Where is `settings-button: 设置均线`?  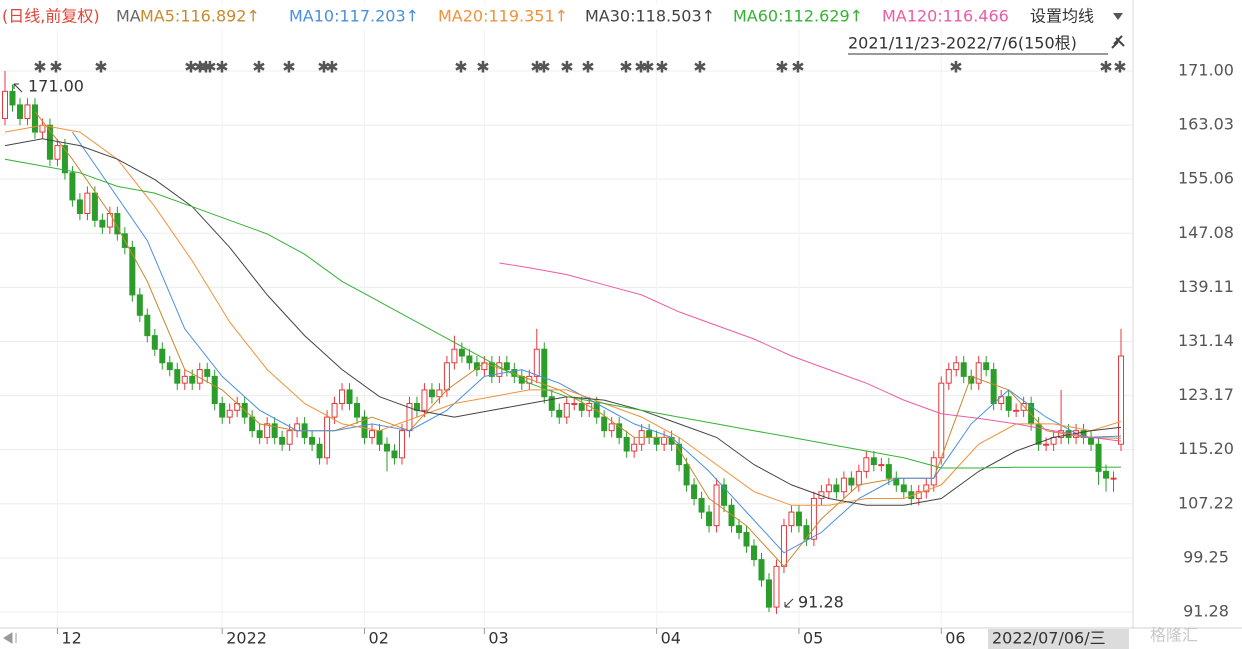
settings-button: 设置均线 is located at coordinates (1062, 16).